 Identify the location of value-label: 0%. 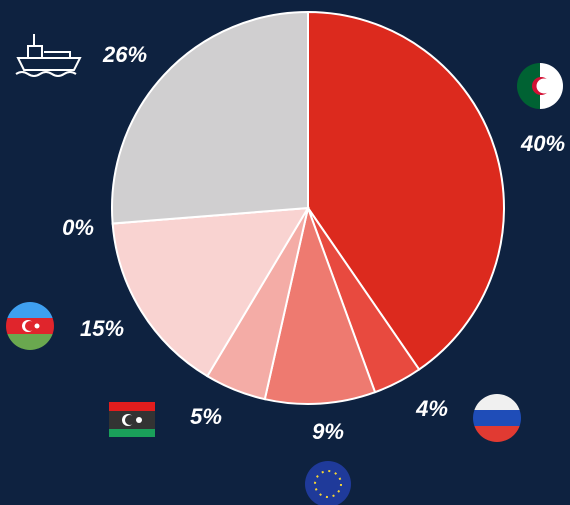
(78, 227).